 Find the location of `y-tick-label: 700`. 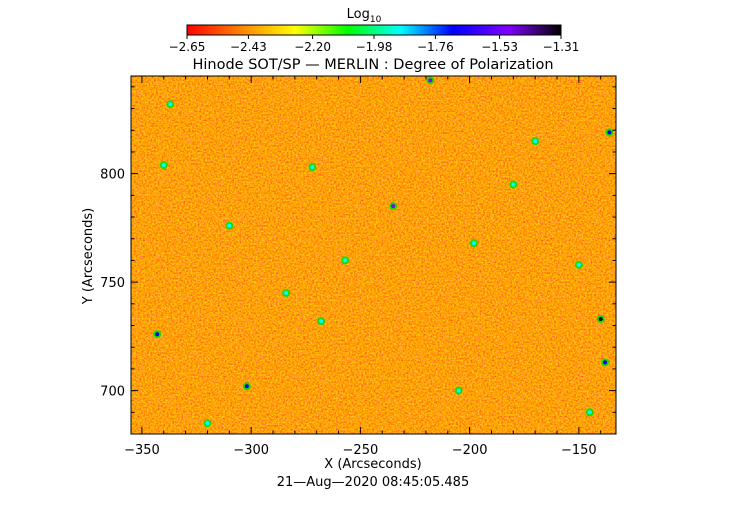

y-tick-label: 700 is located at coordinates (112, 392).